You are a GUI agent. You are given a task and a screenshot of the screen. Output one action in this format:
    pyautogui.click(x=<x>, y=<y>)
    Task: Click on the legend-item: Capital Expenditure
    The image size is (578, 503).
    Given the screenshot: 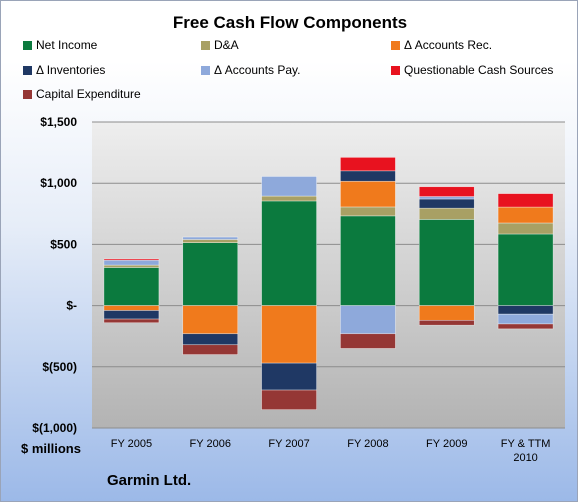 What is the action you would take?
    pyautogui.click(x=82, y=94)
    